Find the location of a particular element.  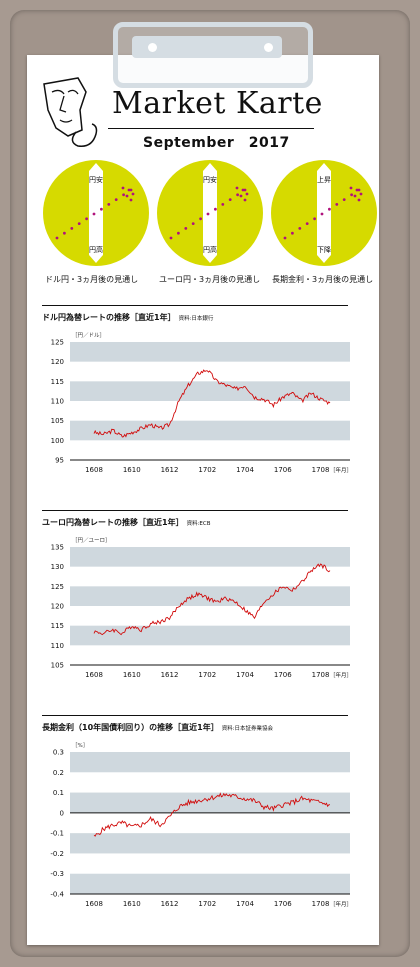

section-title-text: ユーロ円為替レートの推移［直近1年］ is located at coordinates (113, 522).